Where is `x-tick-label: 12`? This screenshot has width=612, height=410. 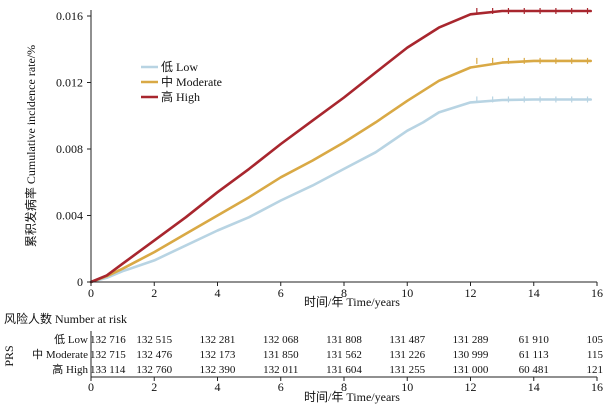
x-tick-label: 12 is located at coordinates (471, 293).